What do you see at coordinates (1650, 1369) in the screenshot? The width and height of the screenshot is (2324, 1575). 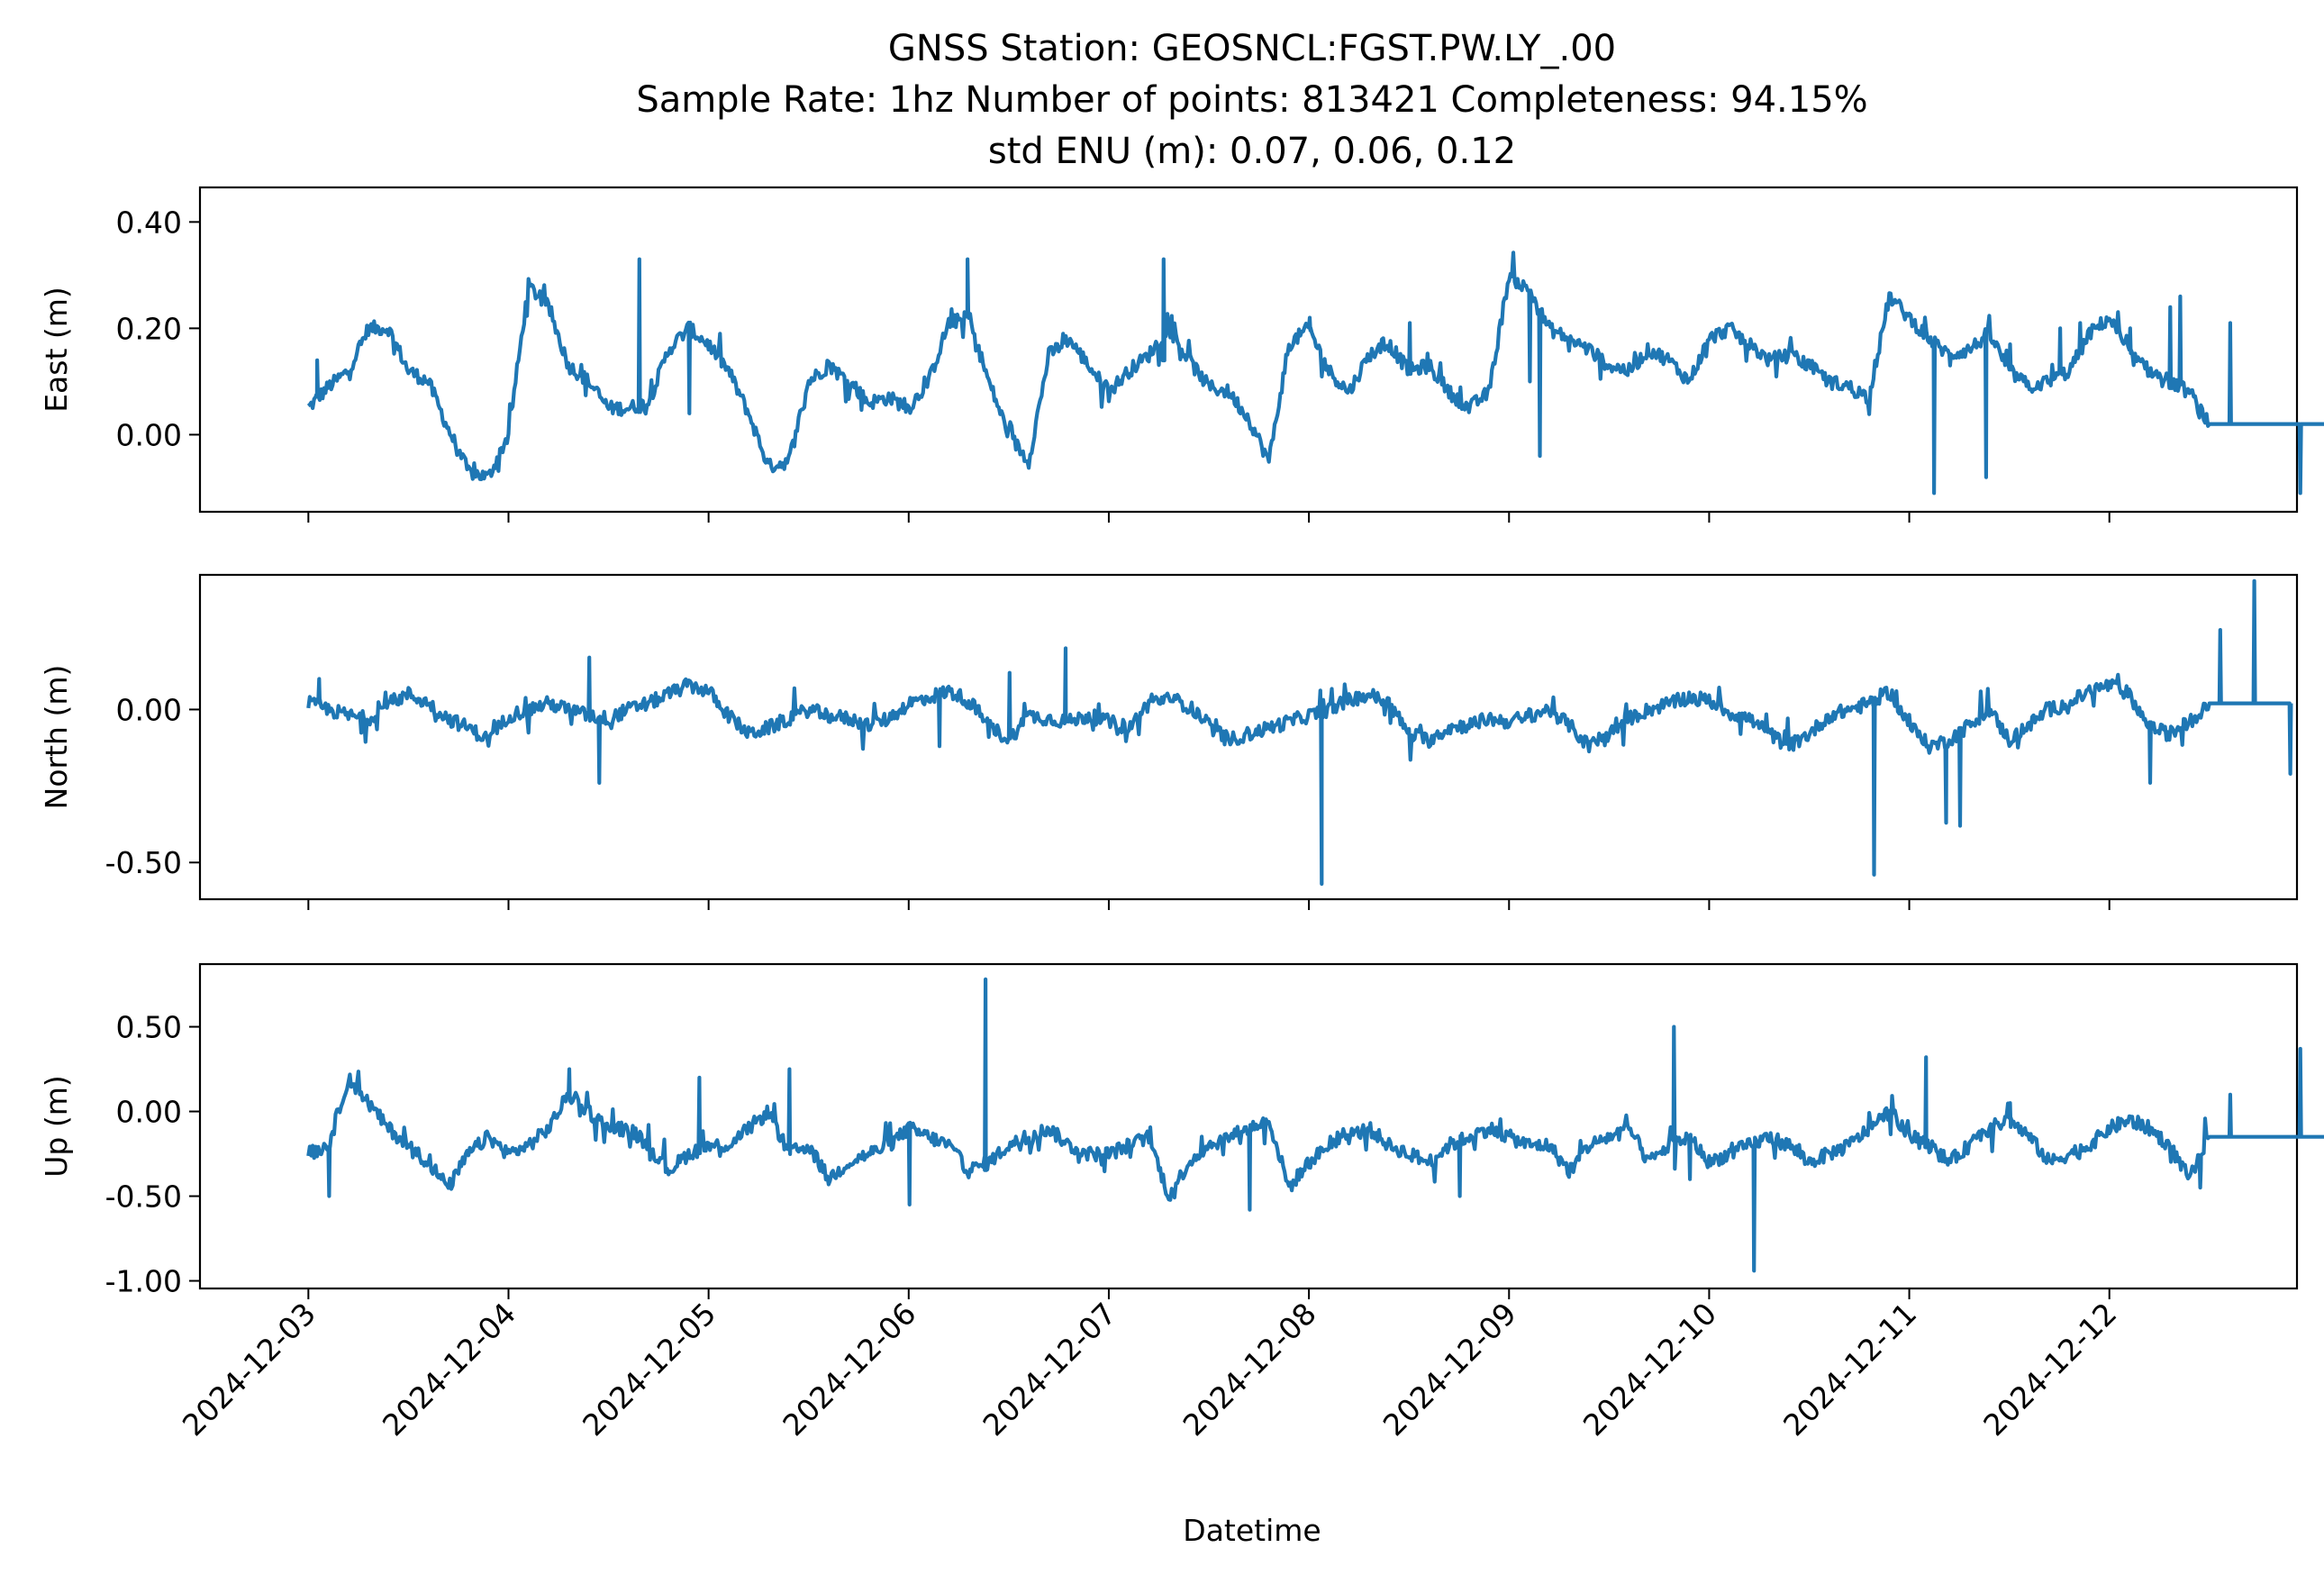 I see `x-tick-label: 2024-12-10` at bounding box center [1650, 1369].